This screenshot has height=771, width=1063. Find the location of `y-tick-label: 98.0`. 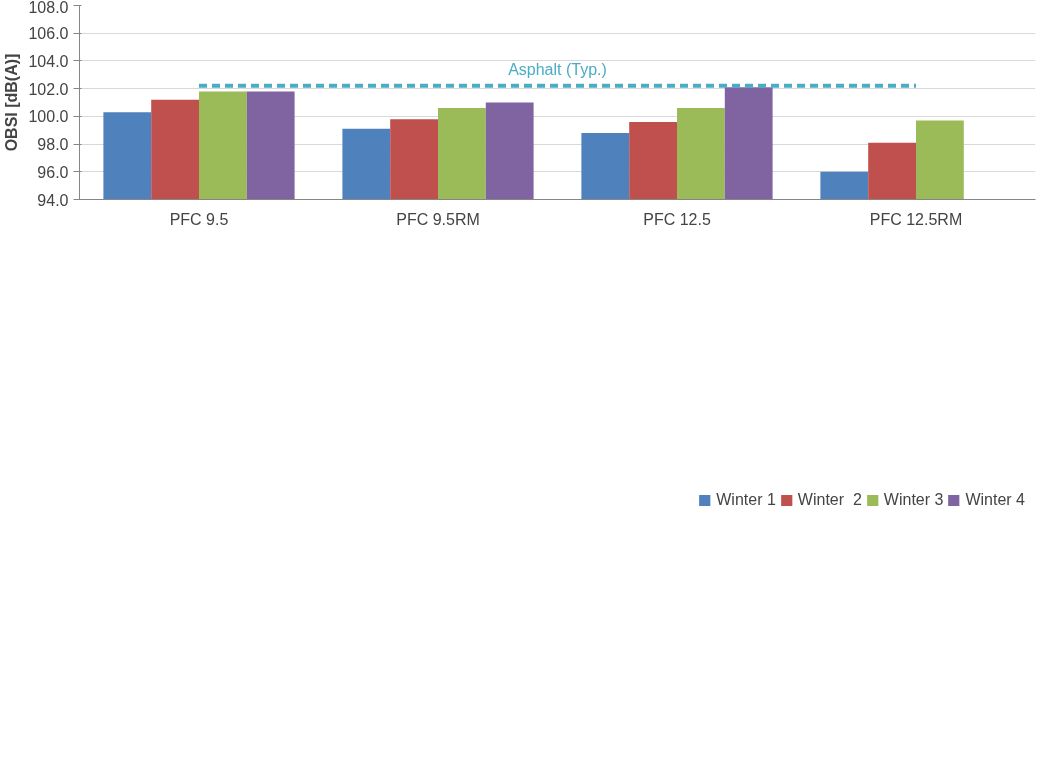

y-tick-label: 98.0 is located at coordinates (53, 145).